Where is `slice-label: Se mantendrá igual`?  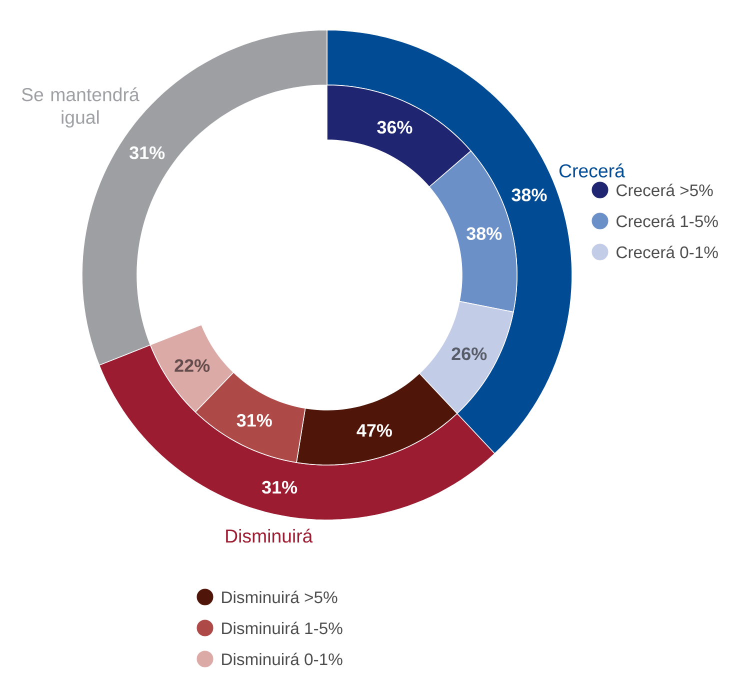 slice-label: Se mantendrá igual is located at coordinates (81, 107).